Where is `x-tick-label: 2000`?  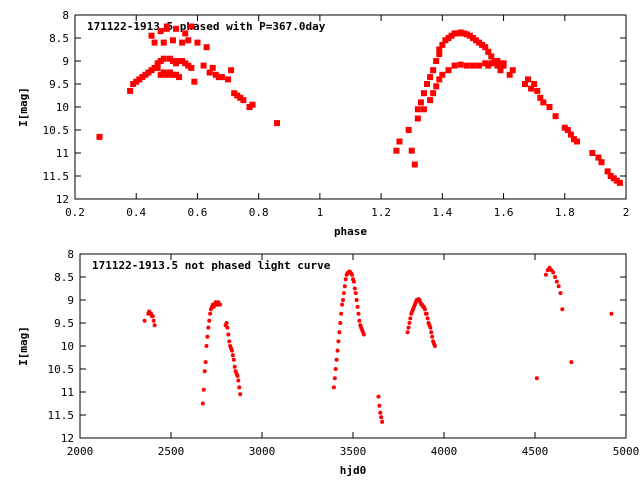
x-tick-label: 2000 is located at coordinates (80, 451).